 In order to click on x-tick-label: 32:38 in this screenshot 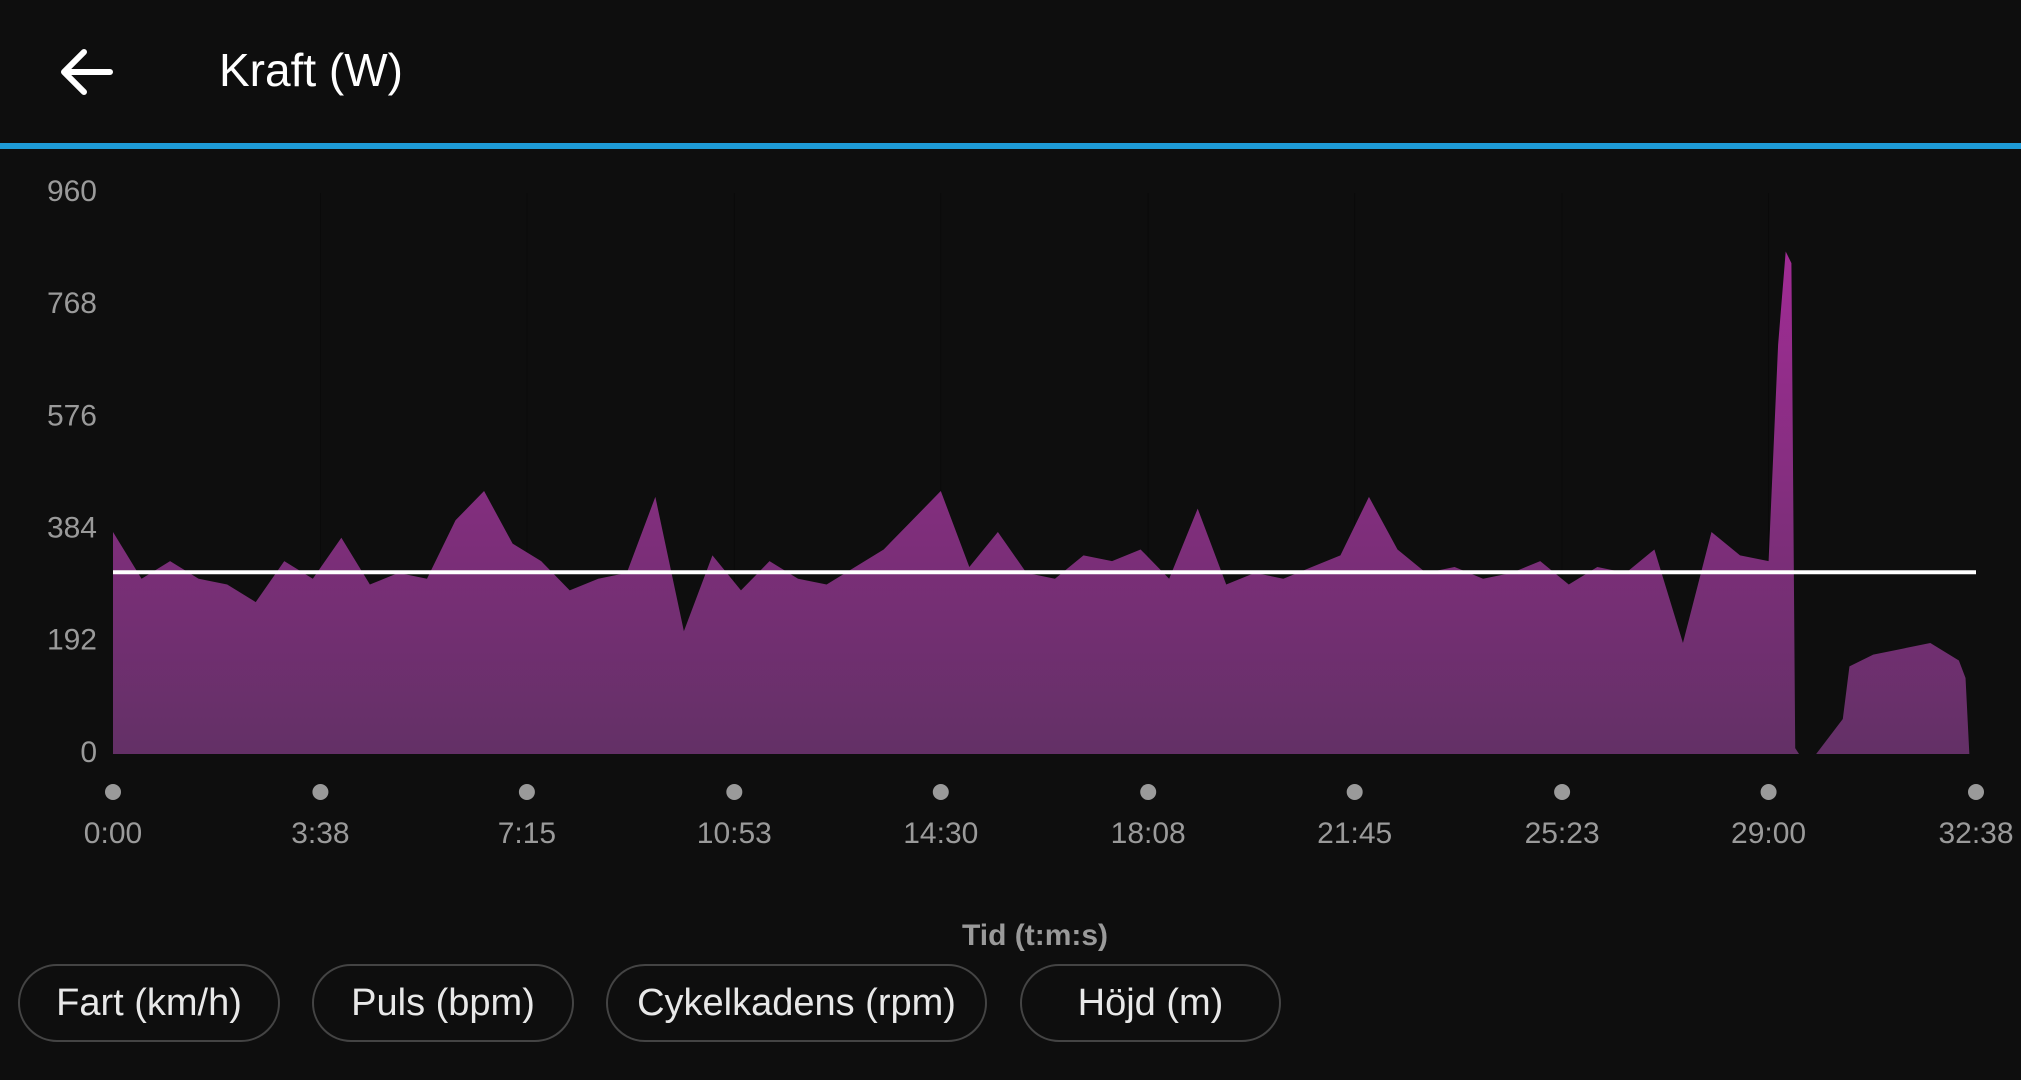, I will do `click(1975, 833)`.